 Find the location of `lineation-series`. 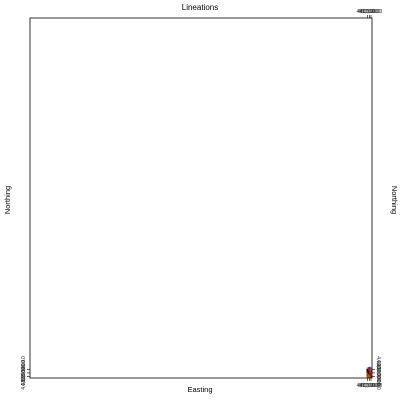

lineation-series is located at coordinates (369, 372).